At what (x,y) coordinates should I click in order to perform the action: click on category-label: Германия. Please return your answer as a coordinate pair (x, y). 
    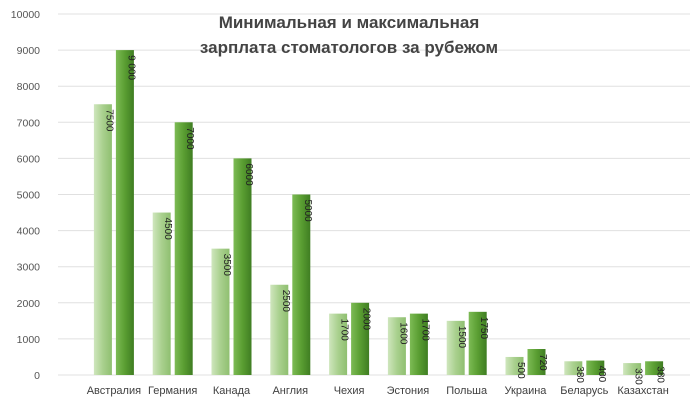
    Looking at the image, I should click on (172, 391).